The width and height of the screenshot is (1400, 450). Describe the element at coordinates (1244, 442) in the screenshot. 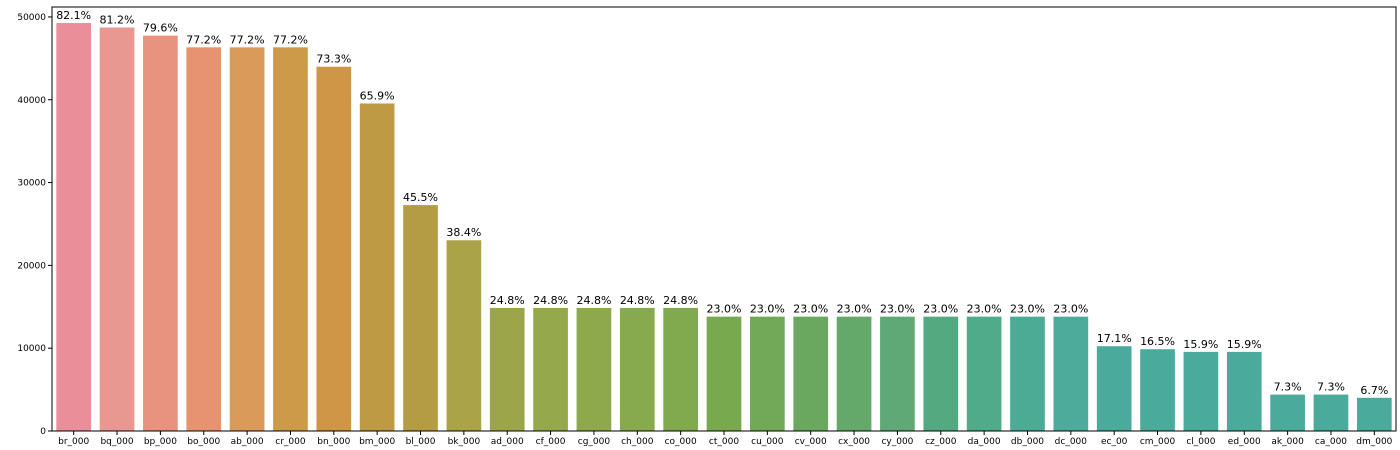

I see `x-tick-label-ed_000: ed_000` at that location.